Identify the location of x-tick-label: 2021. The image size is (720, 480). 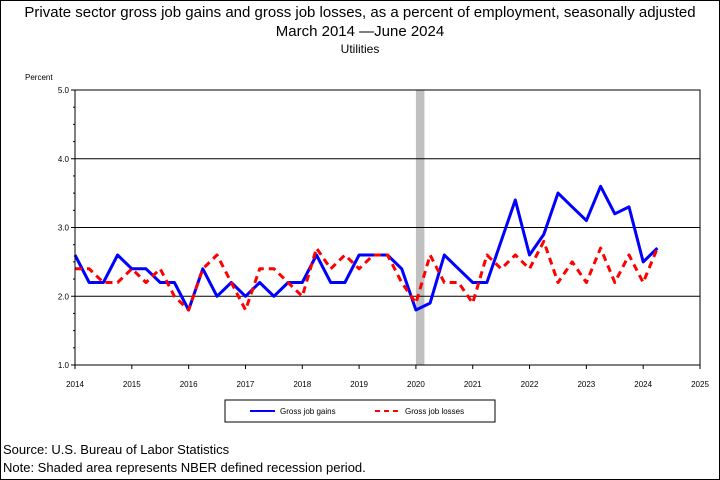
(473, 384).